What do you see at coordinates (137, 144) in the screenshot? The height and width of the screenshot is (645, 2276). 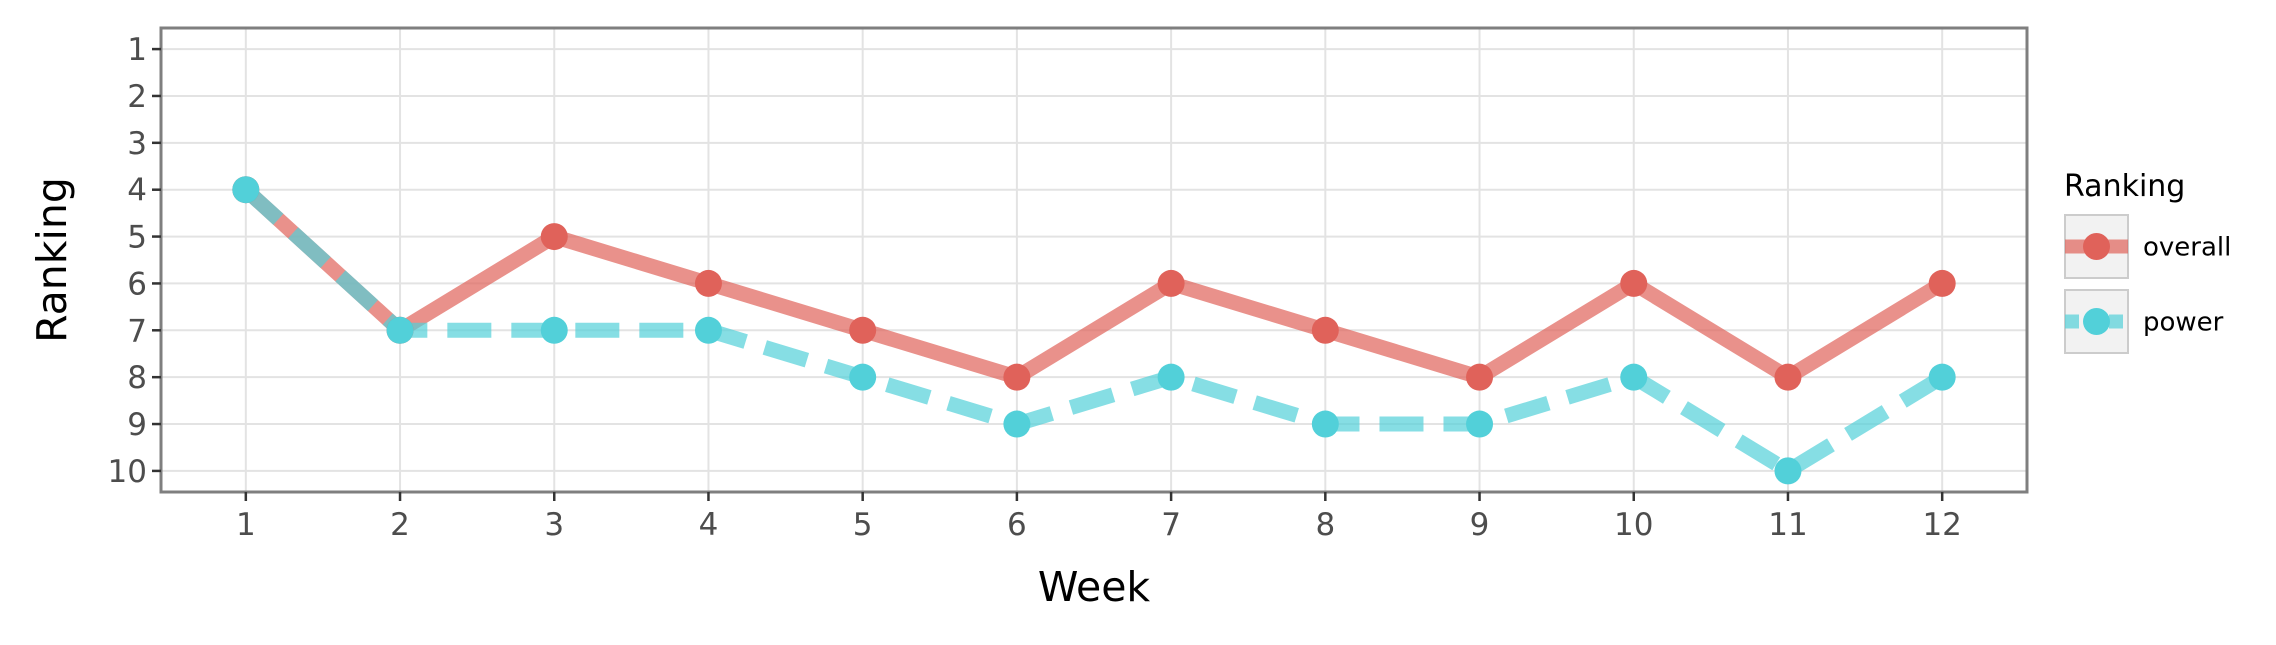 I see `y-tick-label: 3` at bounding box center [137, 144].